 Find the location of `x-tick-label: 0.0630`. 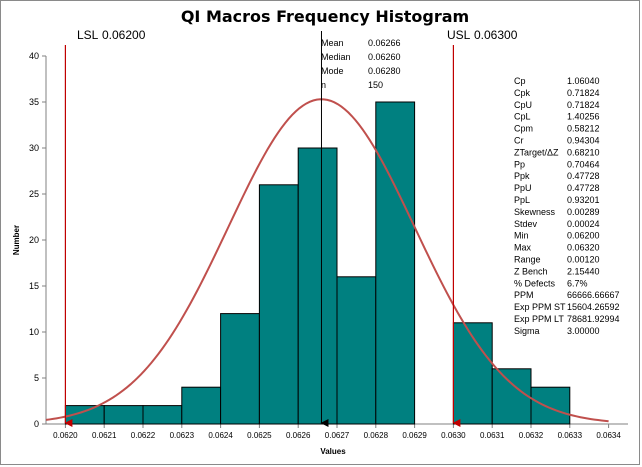

x-tick-label: 0.0630 is located at coordinates (453, 435).